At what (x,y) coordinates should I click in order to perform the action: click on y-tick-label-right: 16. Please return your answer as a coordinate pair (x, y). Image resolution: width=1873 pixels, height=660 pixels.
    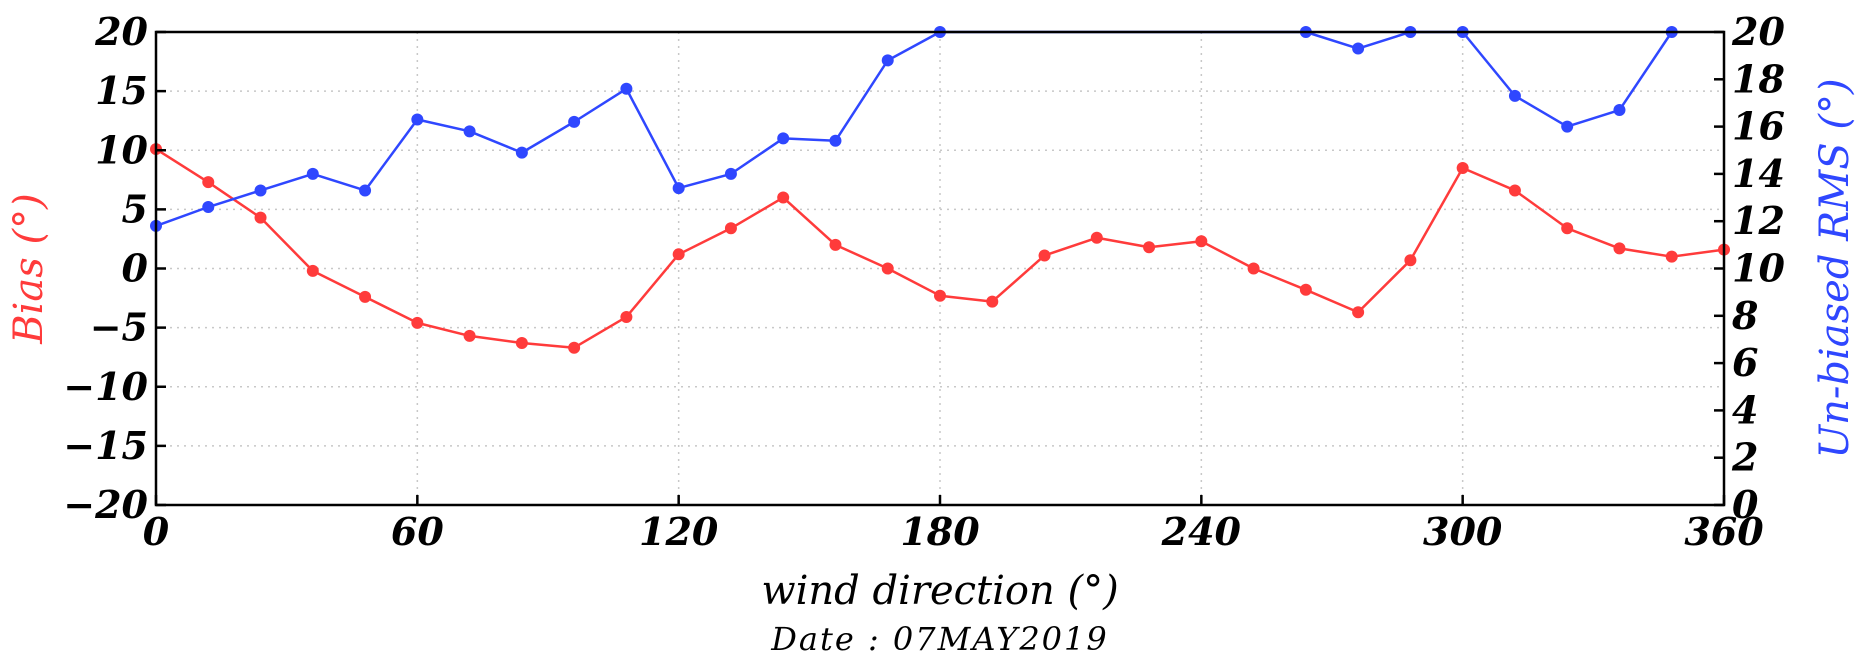
    Looking at the image, I should click on (1758, 126).